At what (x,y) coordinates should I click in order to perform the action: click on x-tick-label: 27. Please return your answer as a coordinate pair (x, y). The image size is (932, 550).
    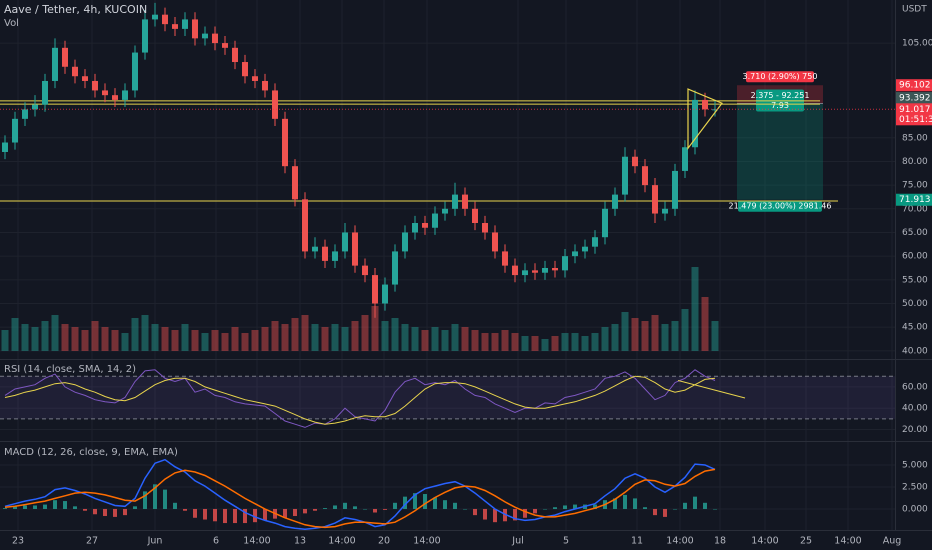
    Looking at the image, I should click on (92, 541).